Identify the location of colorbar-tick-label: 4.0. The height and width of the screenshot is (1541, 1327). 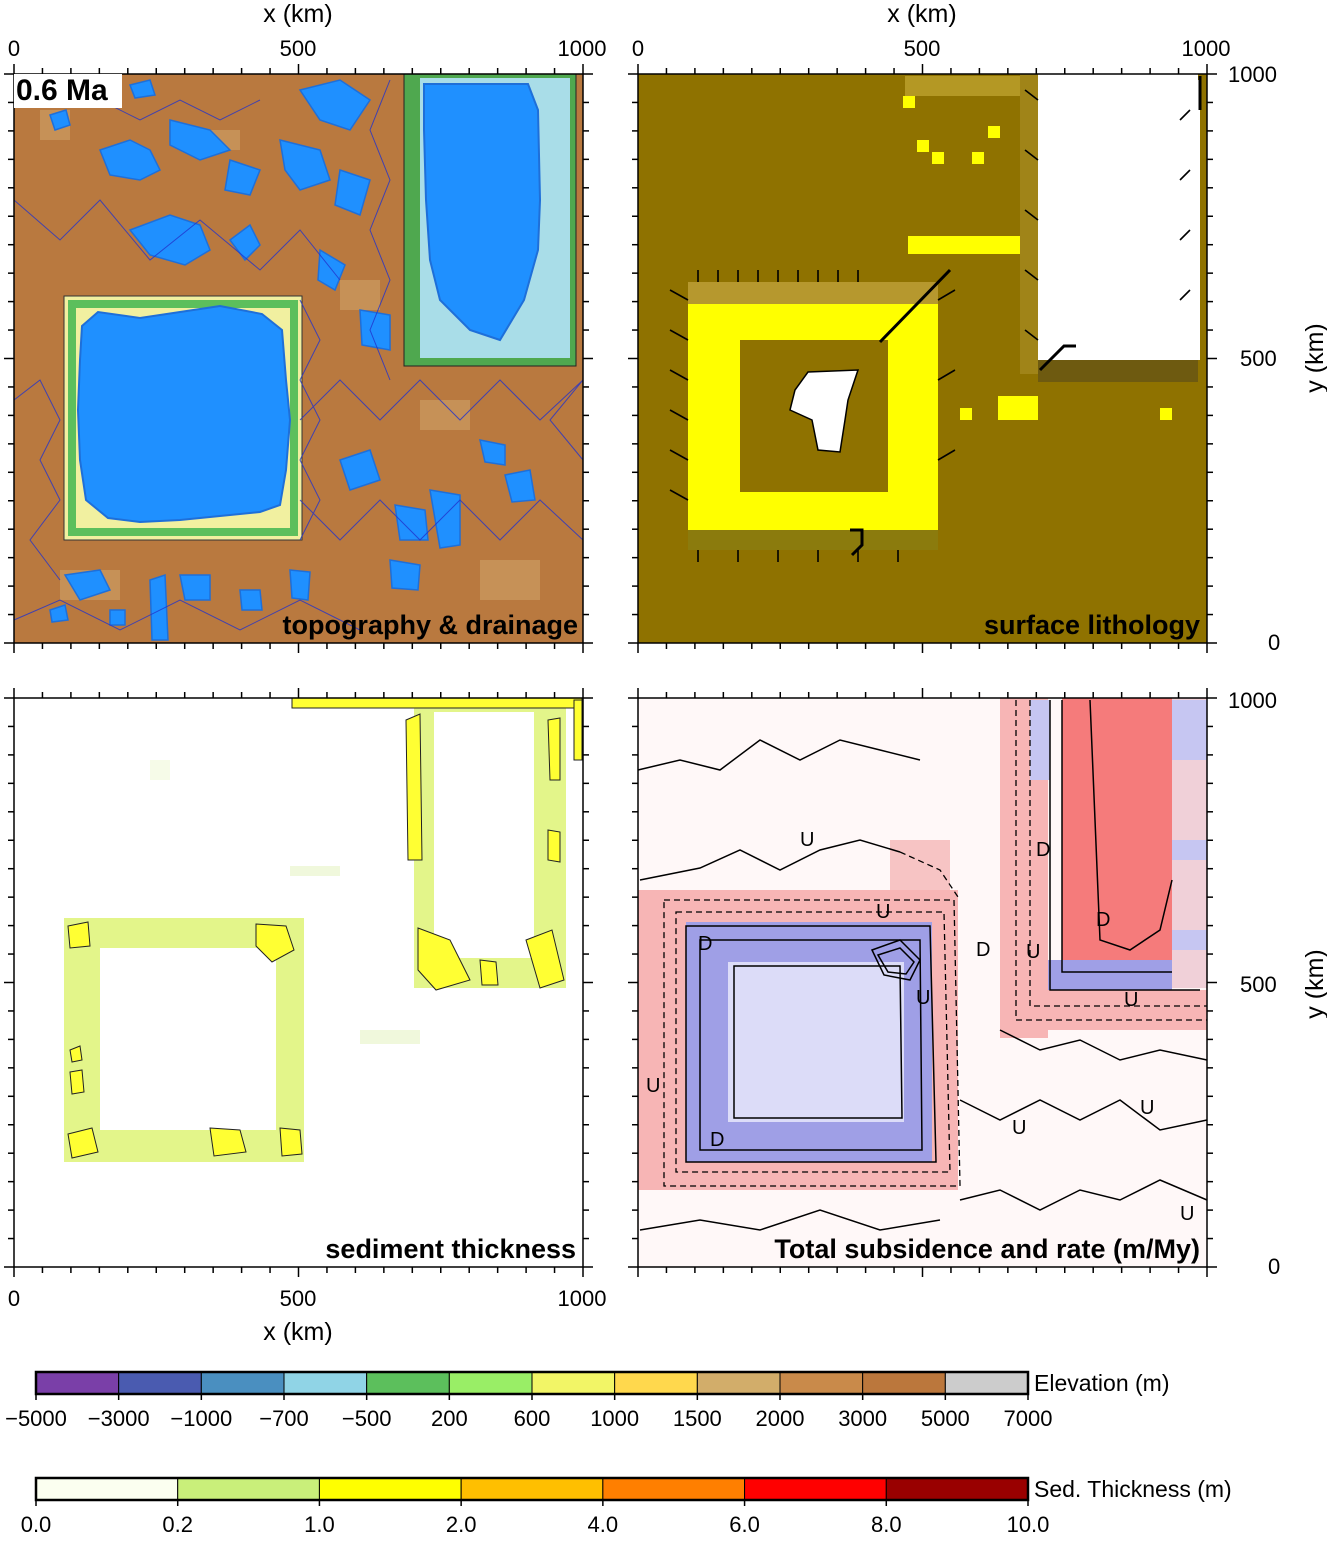
(603, 1524).